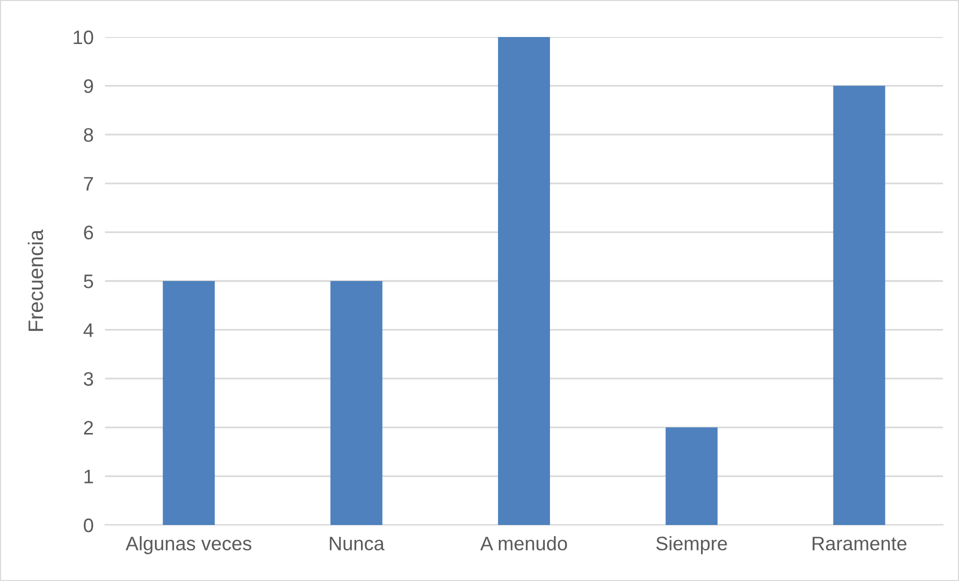  I want to click on x-tick-label: Nunca, so click(357, 543).